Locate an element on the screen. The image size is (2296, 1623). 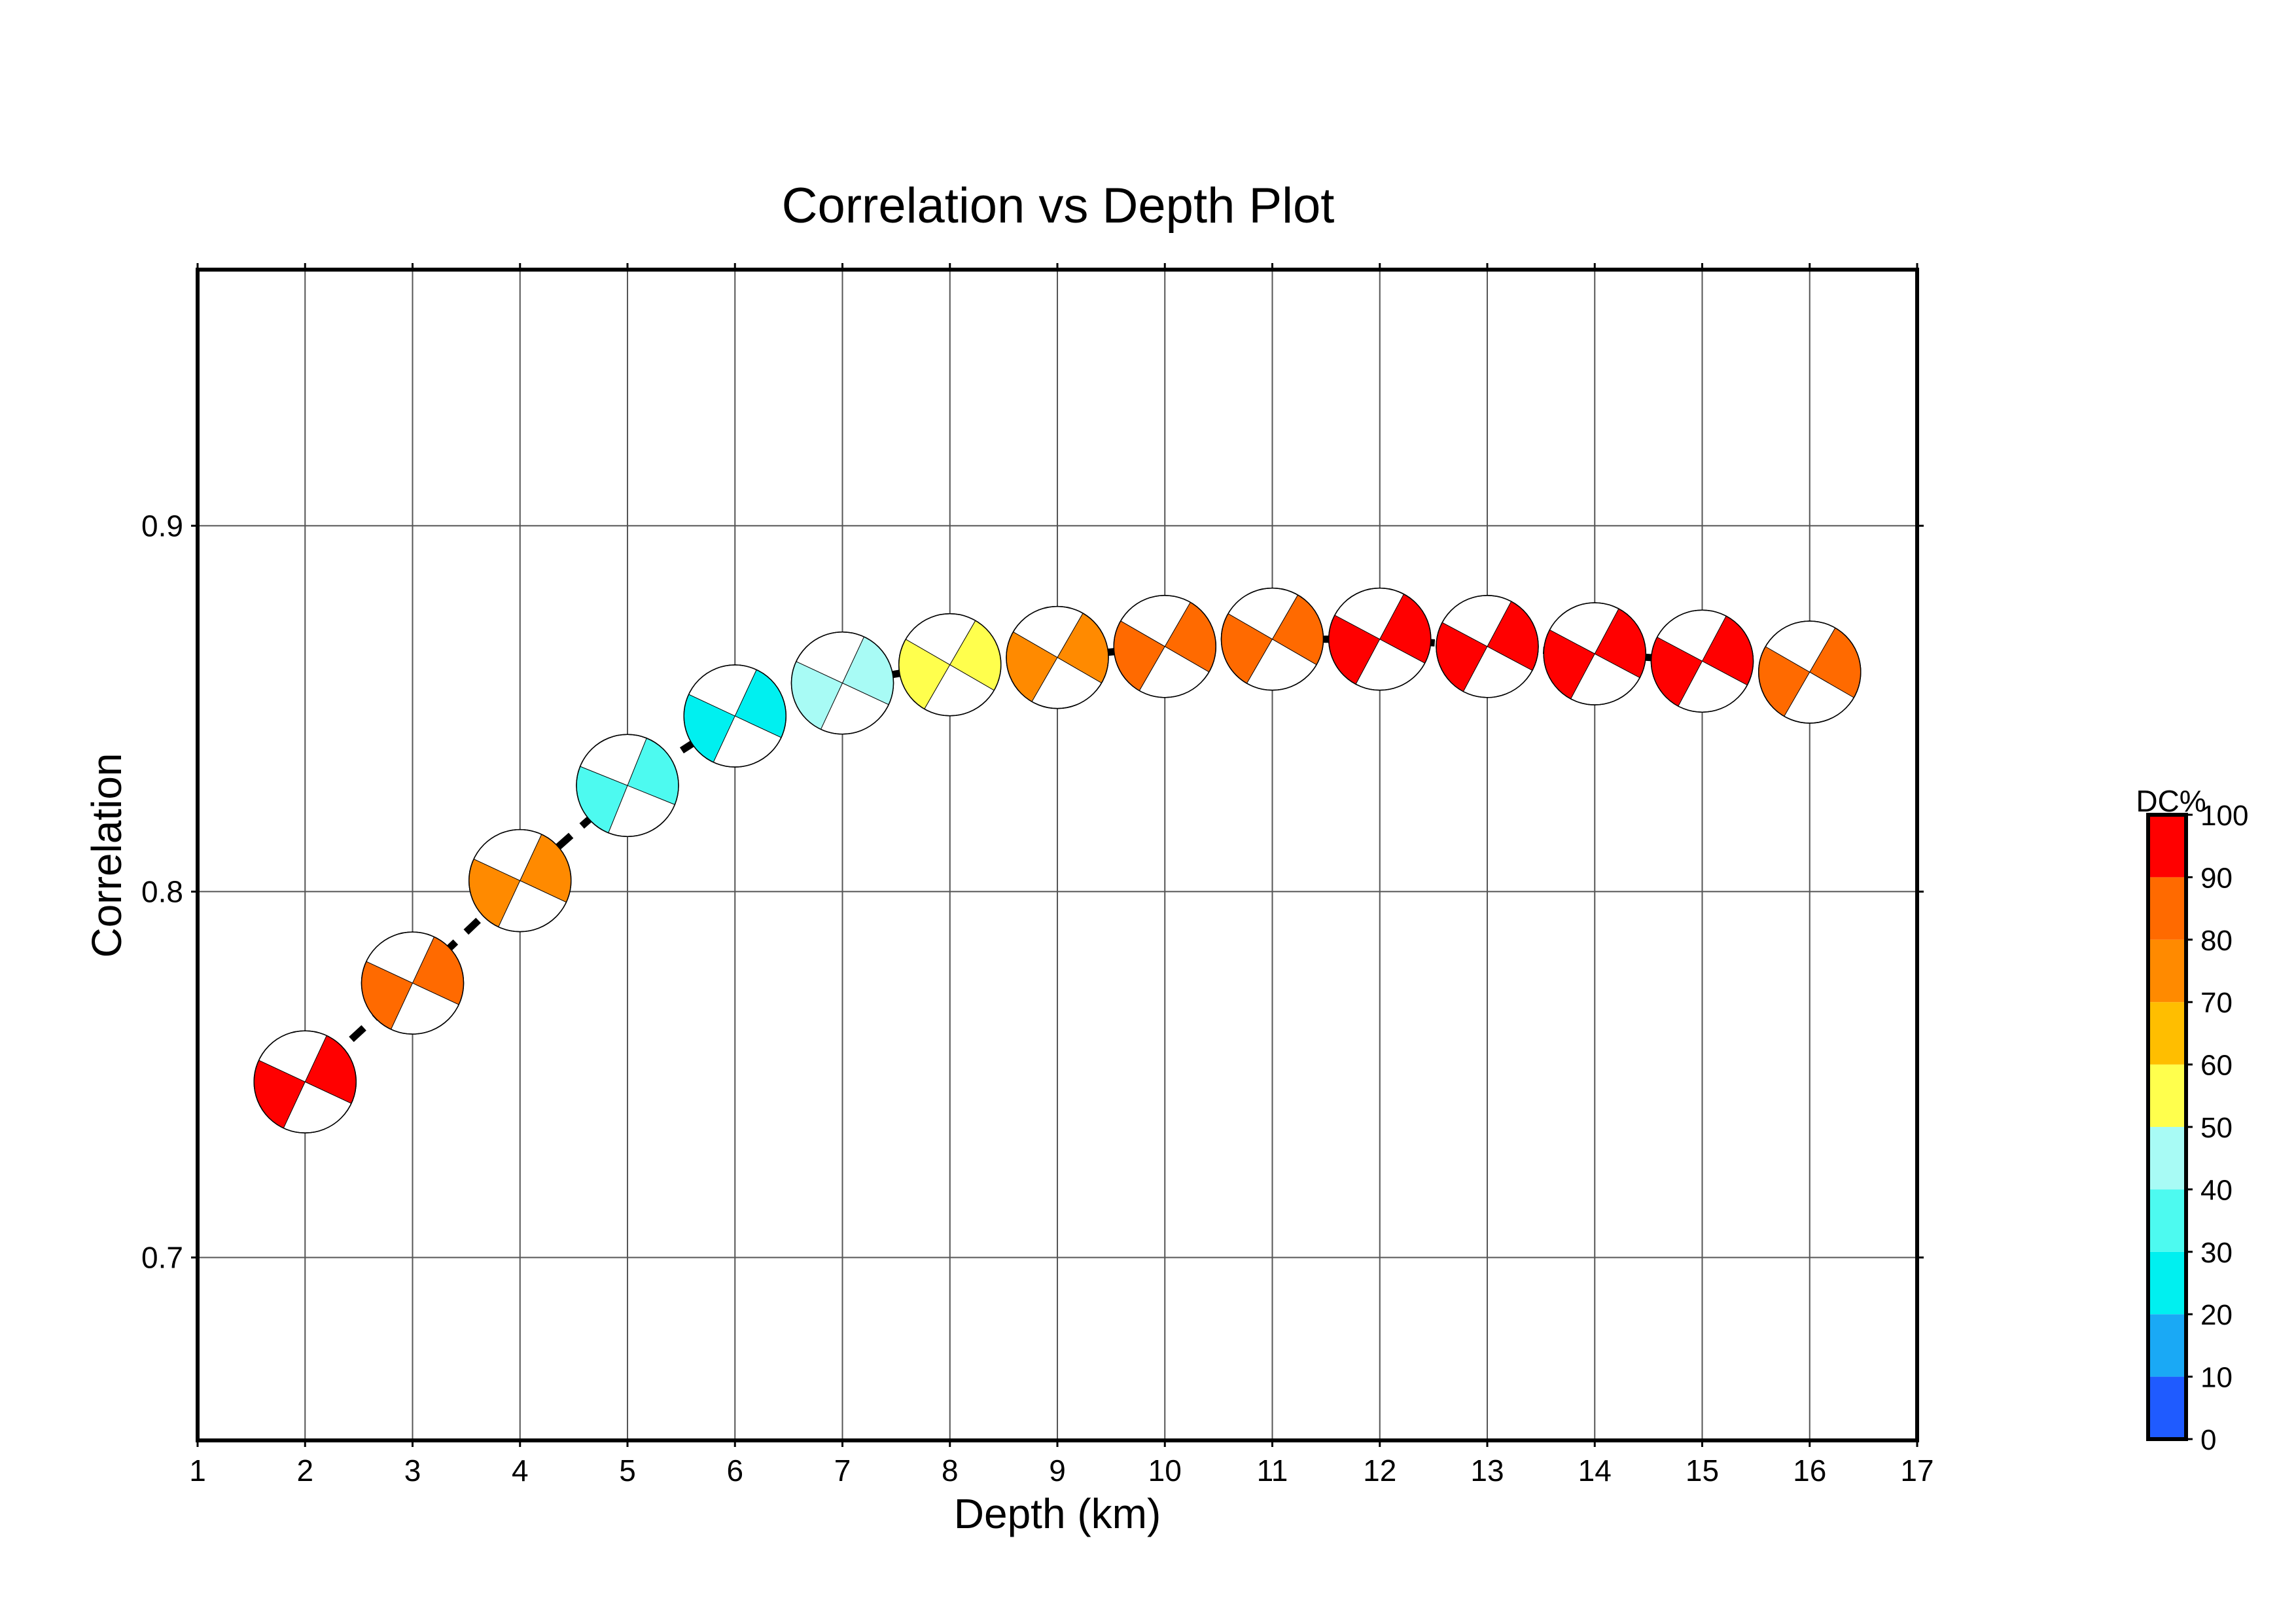
x-tick-label: 16 is located at coordinates (1809, 1471).